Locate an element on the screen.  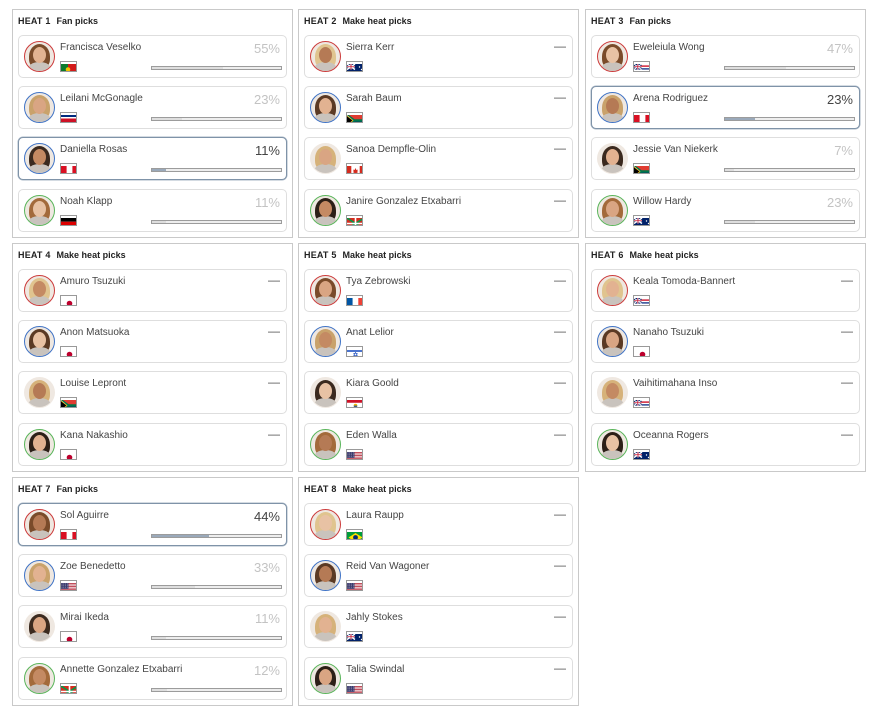
surfer-name: Talia Swindal is located at coordinates (375, 669).